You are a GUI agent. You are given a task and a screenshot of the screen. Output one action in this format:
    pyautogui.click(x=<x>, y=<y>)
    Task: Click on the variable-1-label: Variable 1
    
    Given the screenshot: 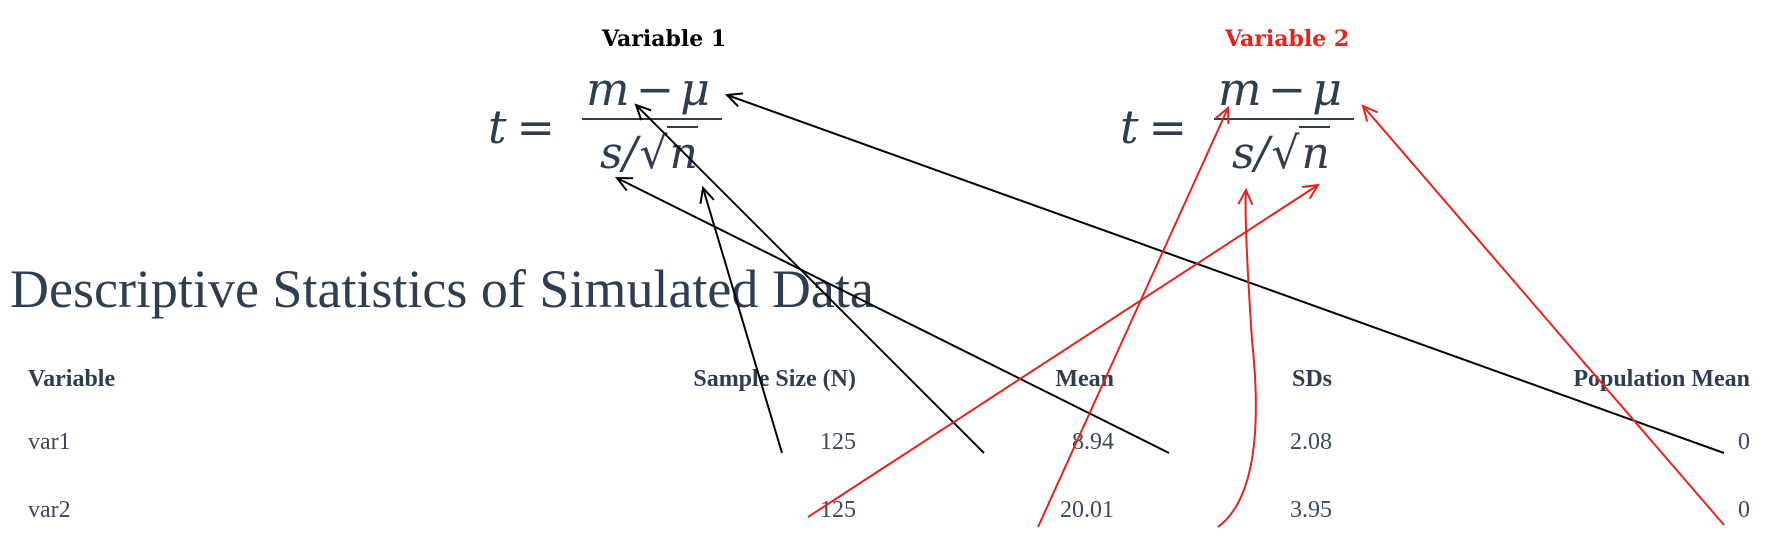 What is the action you would take?
    pyautogui.click(x=664, y=39)
    